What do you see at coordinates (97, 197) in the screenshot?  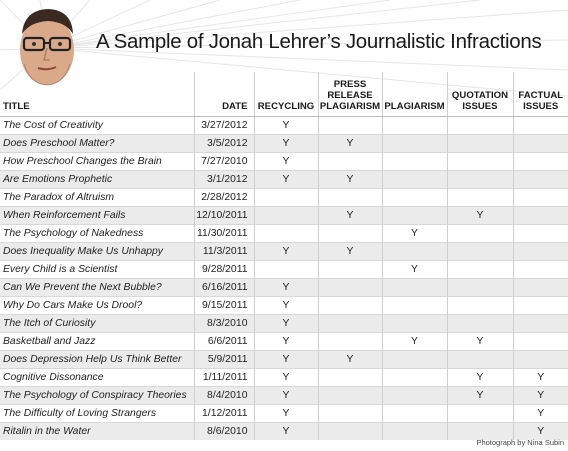 I see `cell-title: The Paradox of Altruism` at bounding box center [97, 197].